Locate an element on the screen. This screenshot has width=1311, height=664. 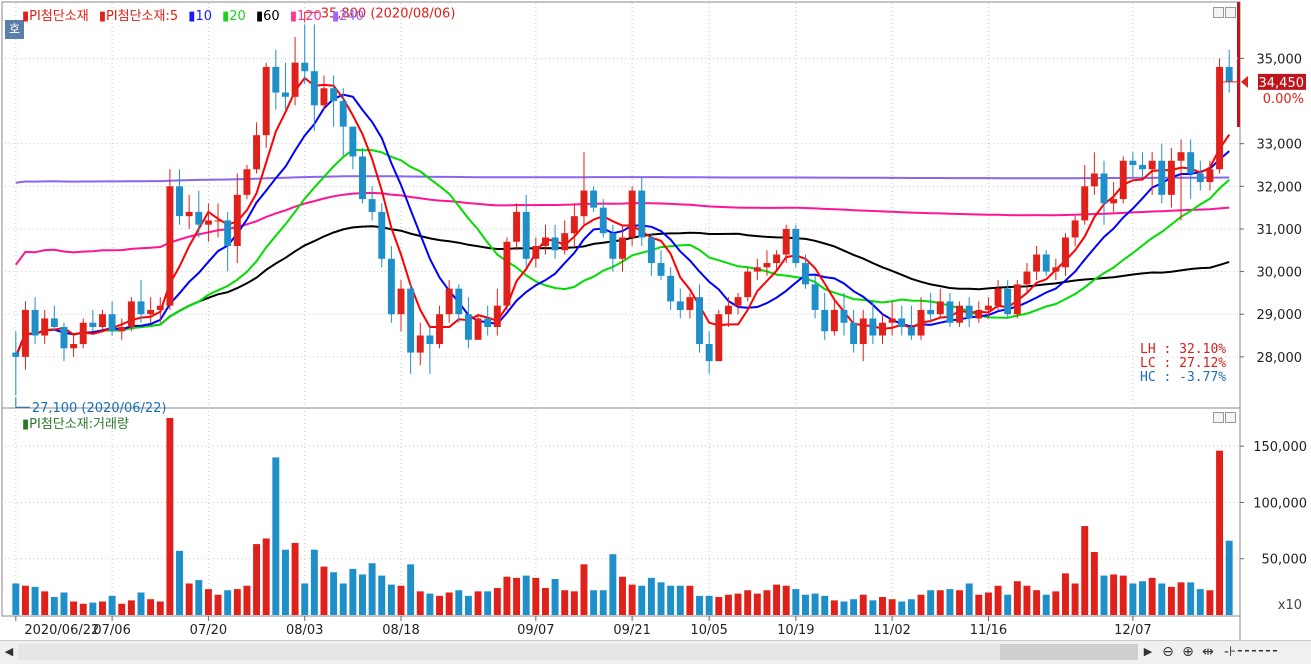
current-price-label: 34,450 is located at coordinates (1282, 83).